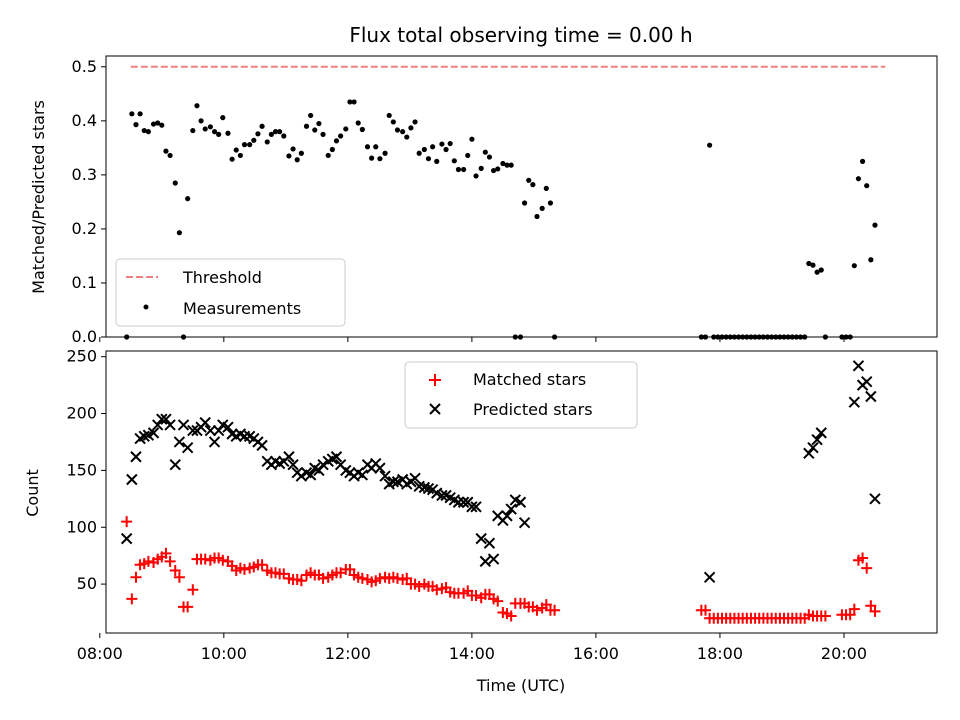  Describe the element at coordinates (84, 66) in the screenshot. I see `ratio-y-tick-label: 0.5` at that location.